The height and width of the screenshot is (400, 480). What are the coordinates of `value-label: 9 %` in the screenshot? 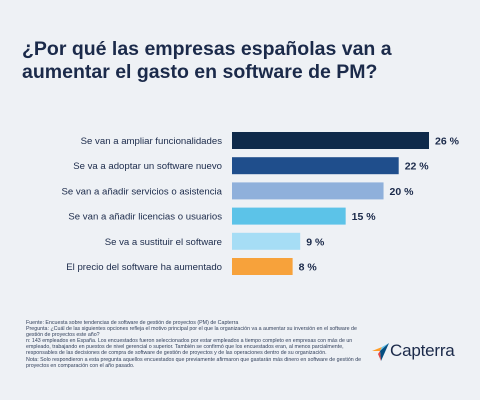 It's located at (315, 242).